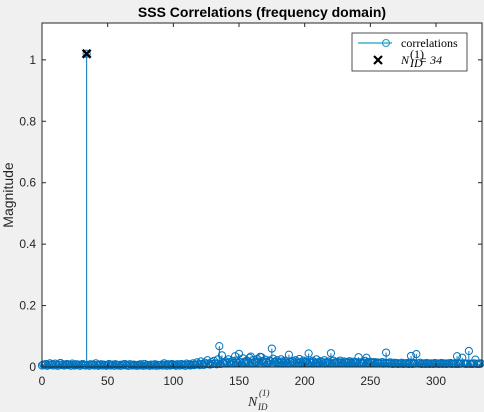  I want to click on legend-box, so click(409, 52).